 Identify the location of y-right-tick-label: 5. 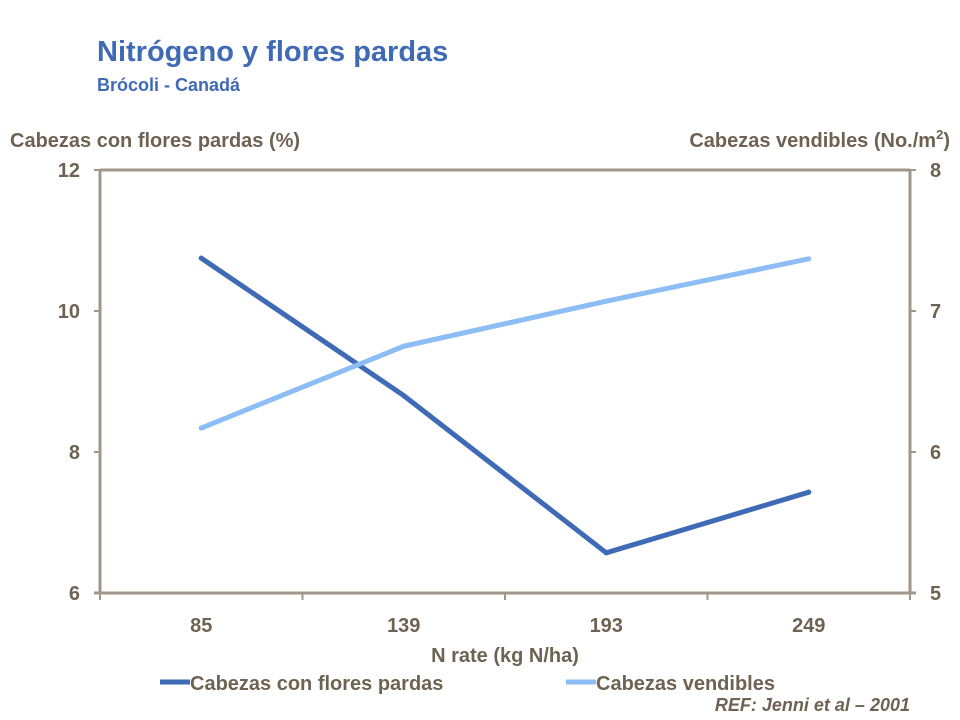
(935, 594).